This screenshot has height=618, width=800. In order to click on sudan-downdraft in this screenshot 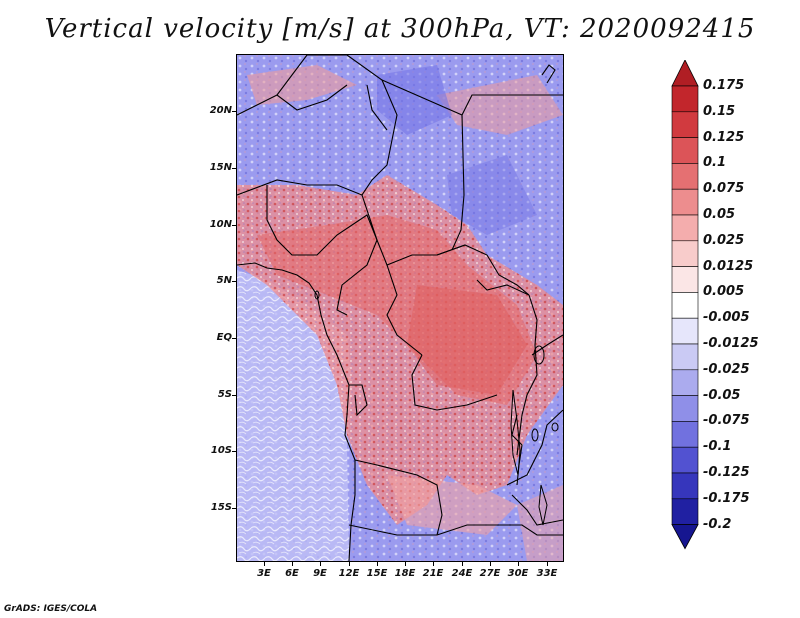, I will do `click(492, 195)`.